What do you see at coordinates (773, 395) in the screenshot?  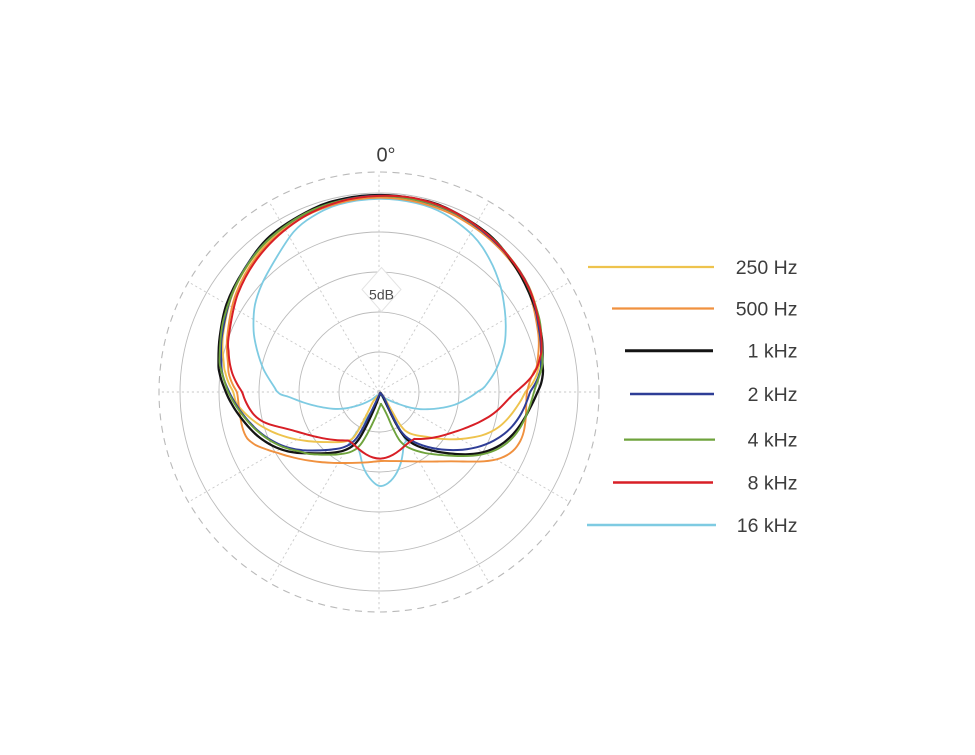 I see `svg-text: 2 kHz` at bounding box center [773, 395].